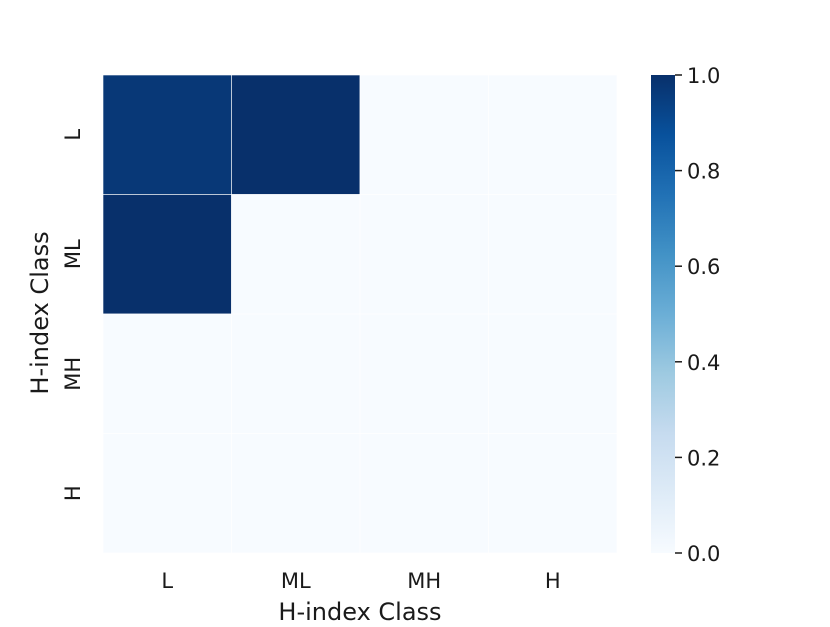  What do you see at coordinates (424, 134) in the screenshot?
I see `heatmap-cell-L-MH` at bounding box center [424, 134].